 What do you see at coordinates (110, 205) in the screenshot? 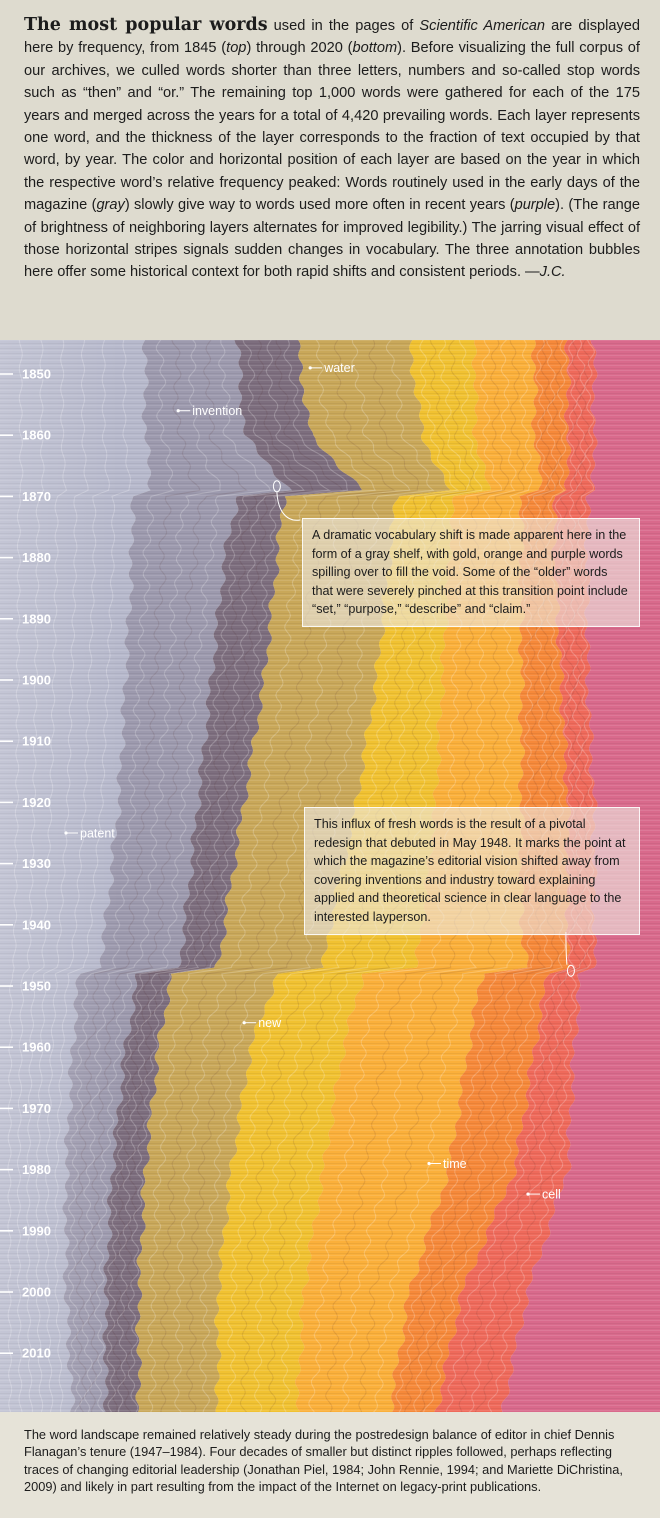
I see `intro-italic-gray: gray` at bounding box center [110, 205].